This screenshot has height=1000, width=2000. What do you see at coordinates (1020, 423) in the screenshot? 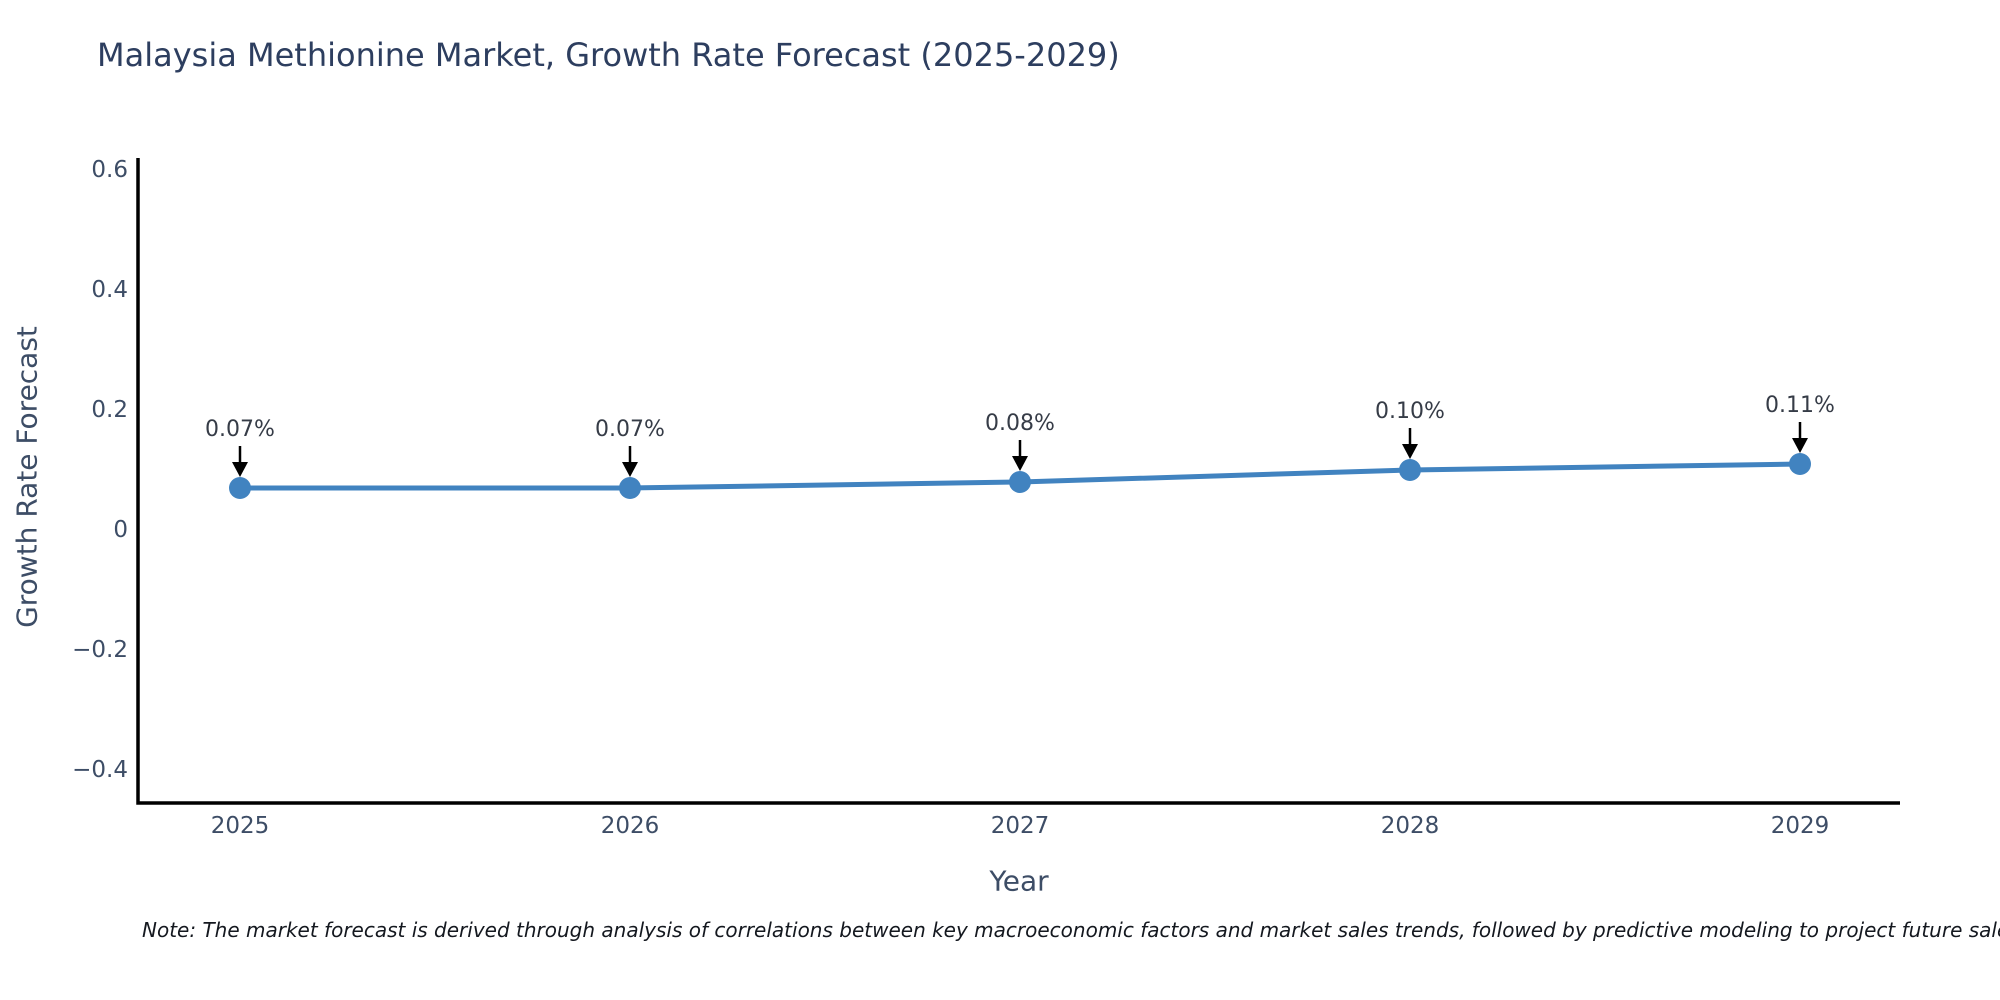
I see `data-point-label: 0.08%` at bounding box center [1020, 423].